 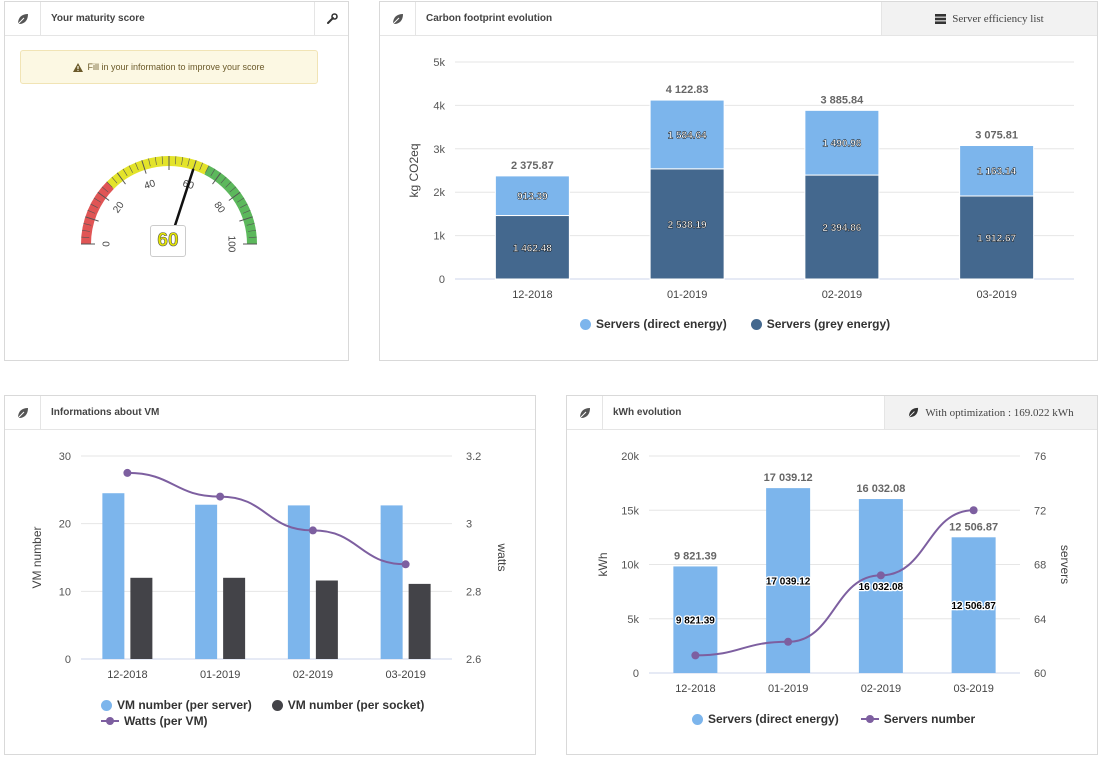 What do you see at coordinates (347, 705) in the screenshot?
I see `legend-vm-per-socket: VM number (per socket)` at bounding box center [347, 705].